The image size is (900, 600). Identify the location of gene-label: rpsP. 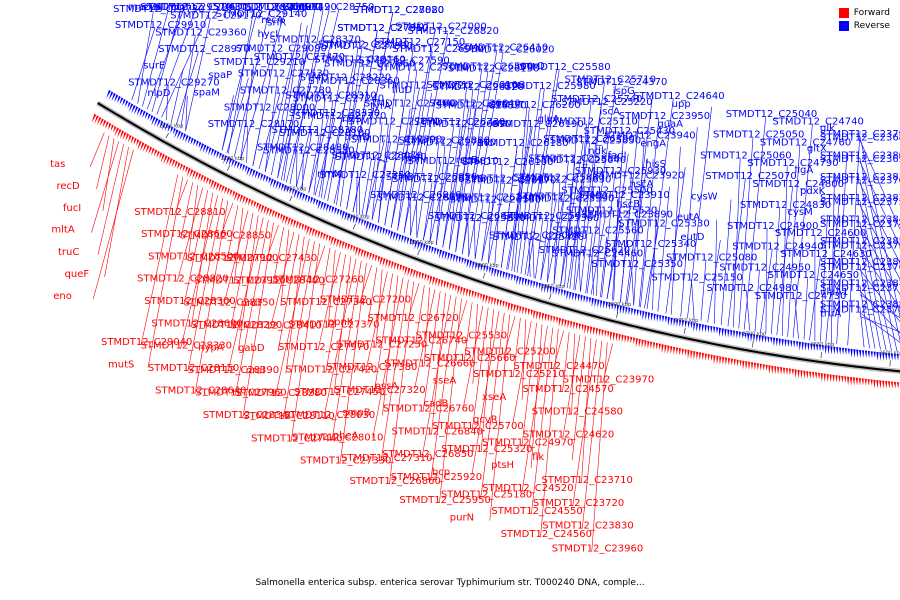
(412, 159).